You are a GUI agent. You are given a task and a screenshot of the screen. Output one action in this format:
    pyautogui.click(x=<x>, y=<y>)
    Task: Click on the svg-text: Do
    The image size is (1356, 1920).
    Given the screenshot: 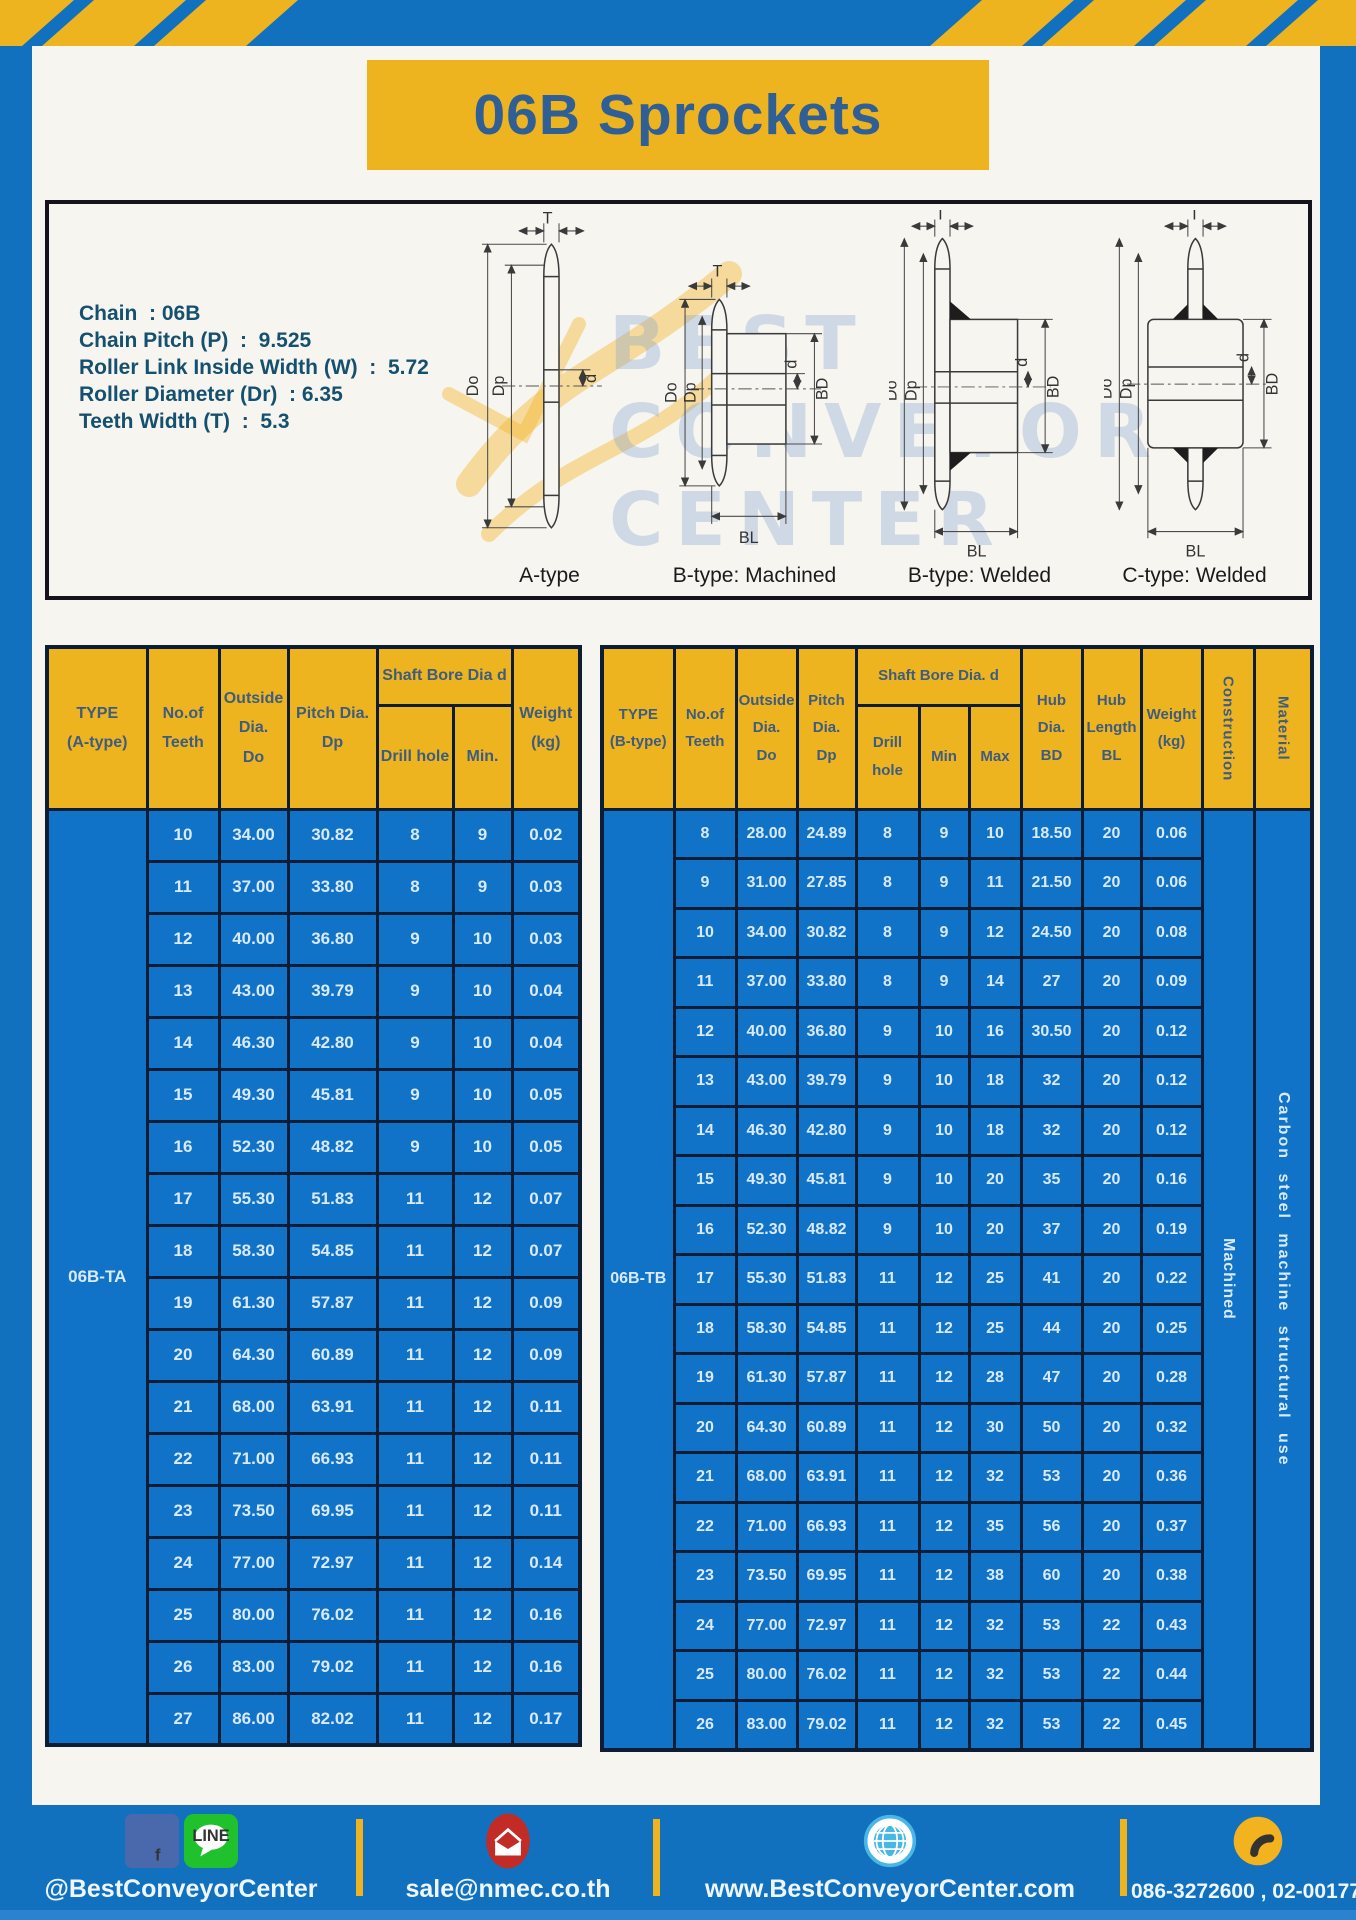 What is the action you would take?
    pyautogui.click(x=672, y=392)
    